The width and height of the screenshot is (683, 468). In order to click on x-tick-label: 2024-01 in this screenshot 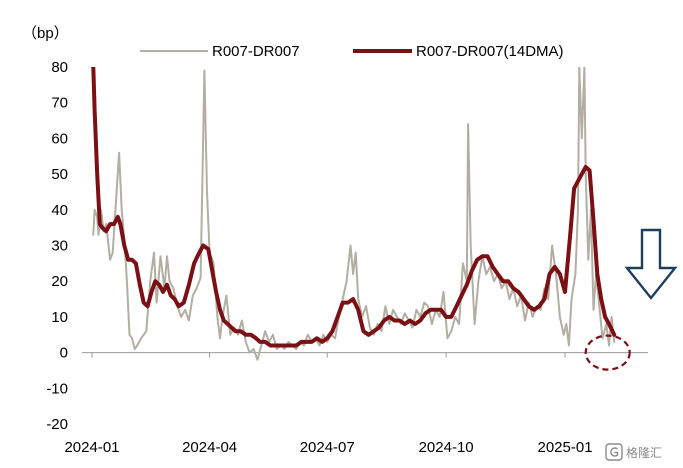, I will do `click(91, 447)`.